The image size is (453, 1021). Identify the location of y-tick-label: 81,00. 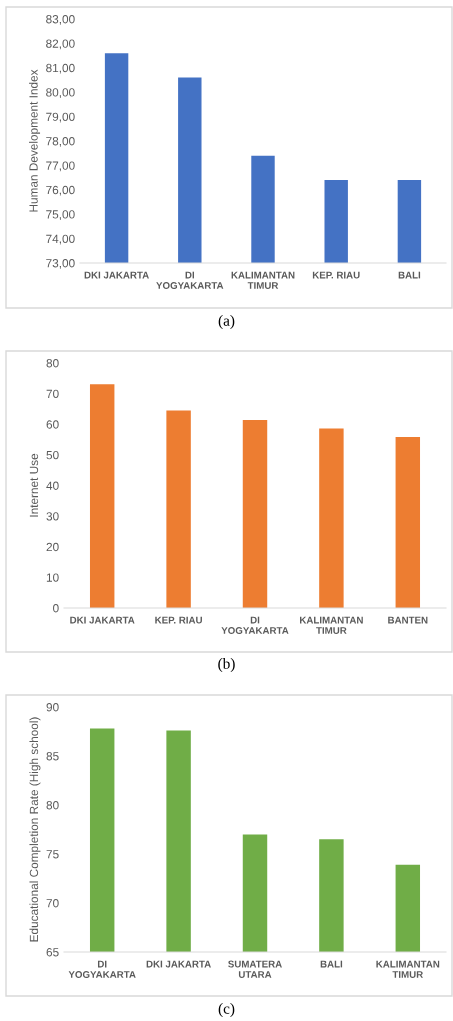
(60, 68).